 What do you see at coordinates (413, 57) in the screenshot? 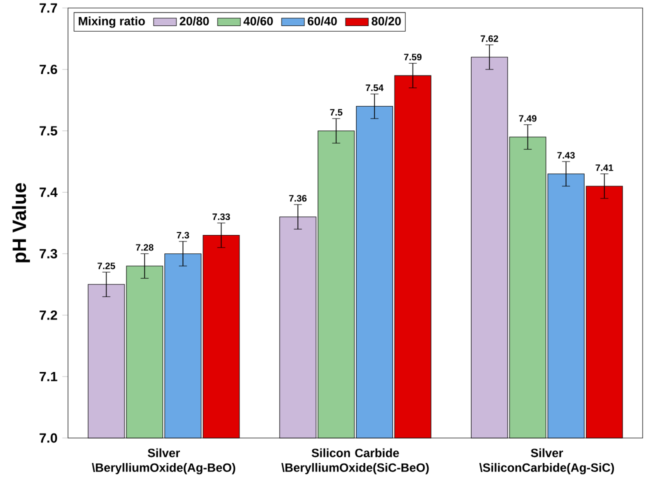
I see `data-label: 7.59` at bounding box center [413, 57].